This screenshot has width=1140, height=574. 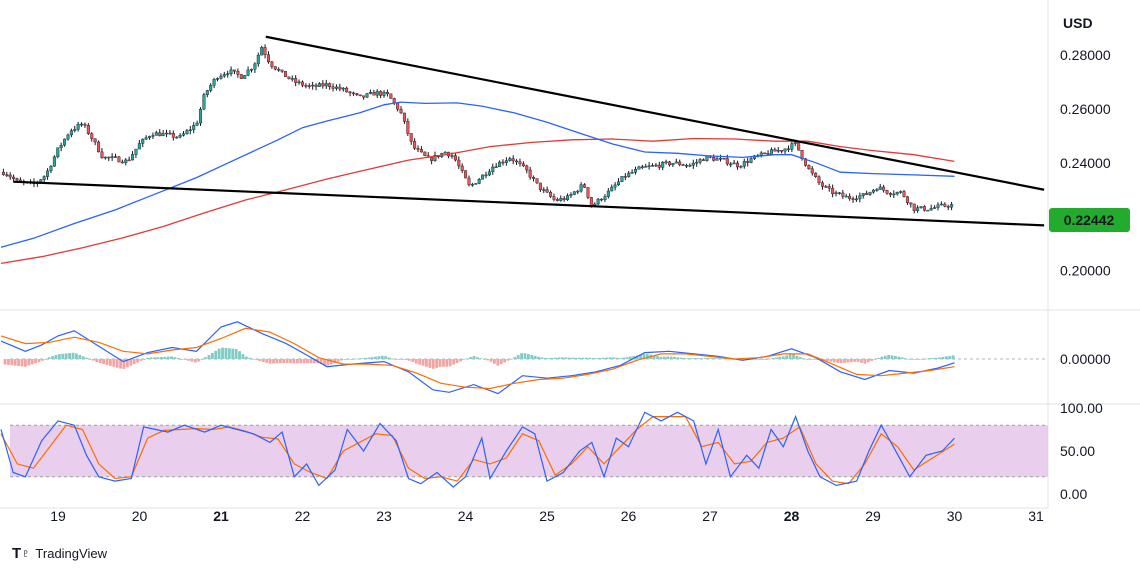 I want to click on x-tick-label: 28, so click(x=792, y=516).